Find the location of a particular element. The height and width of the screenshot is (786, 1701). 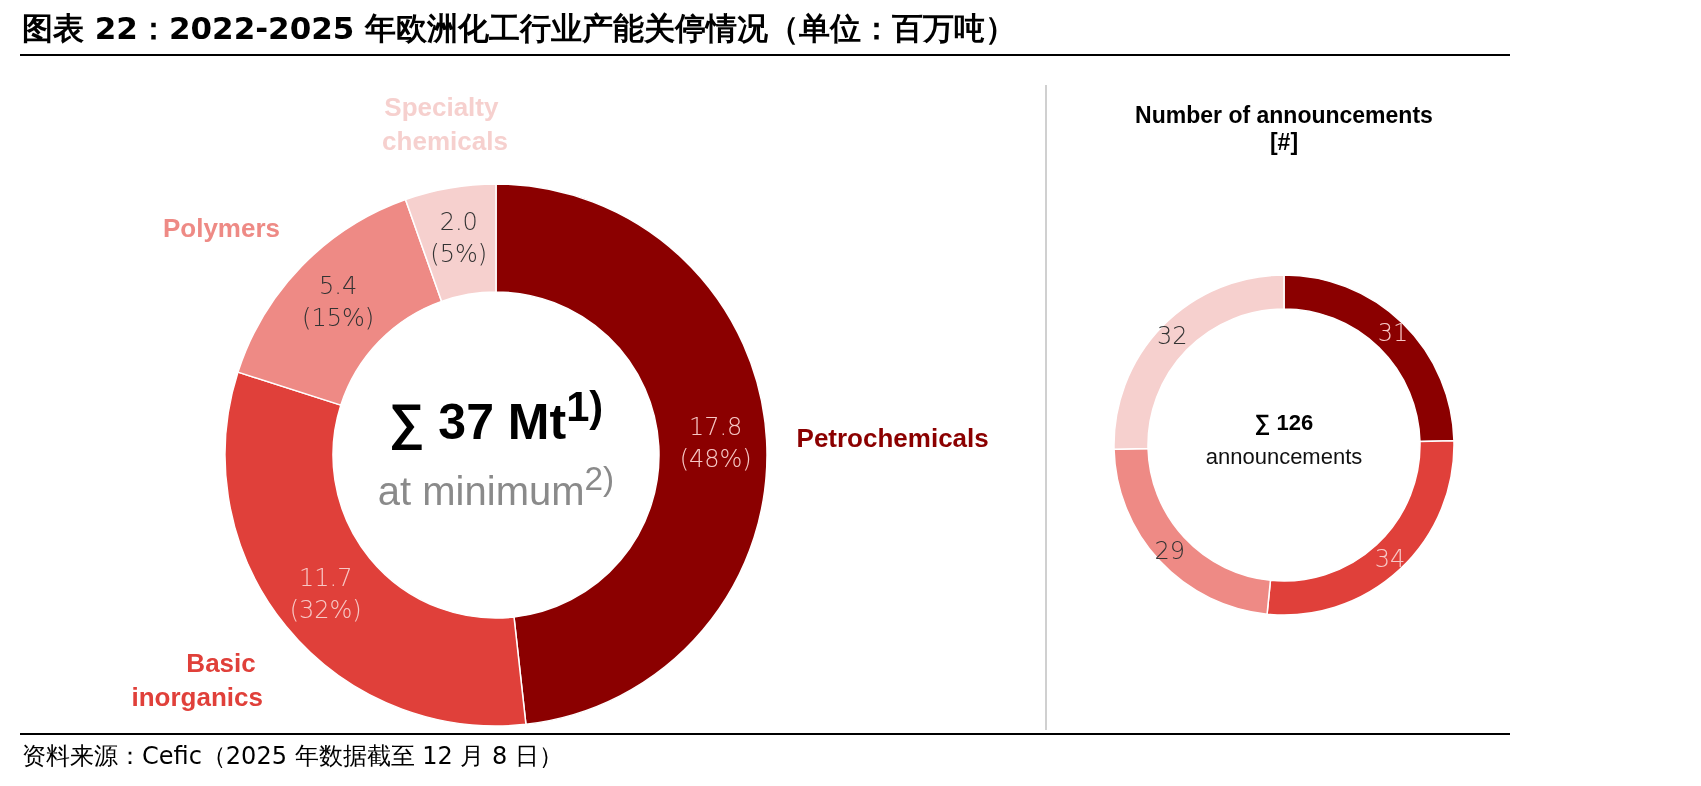

data-label: 17.8 (48%) is located at coordinates (715, 442).